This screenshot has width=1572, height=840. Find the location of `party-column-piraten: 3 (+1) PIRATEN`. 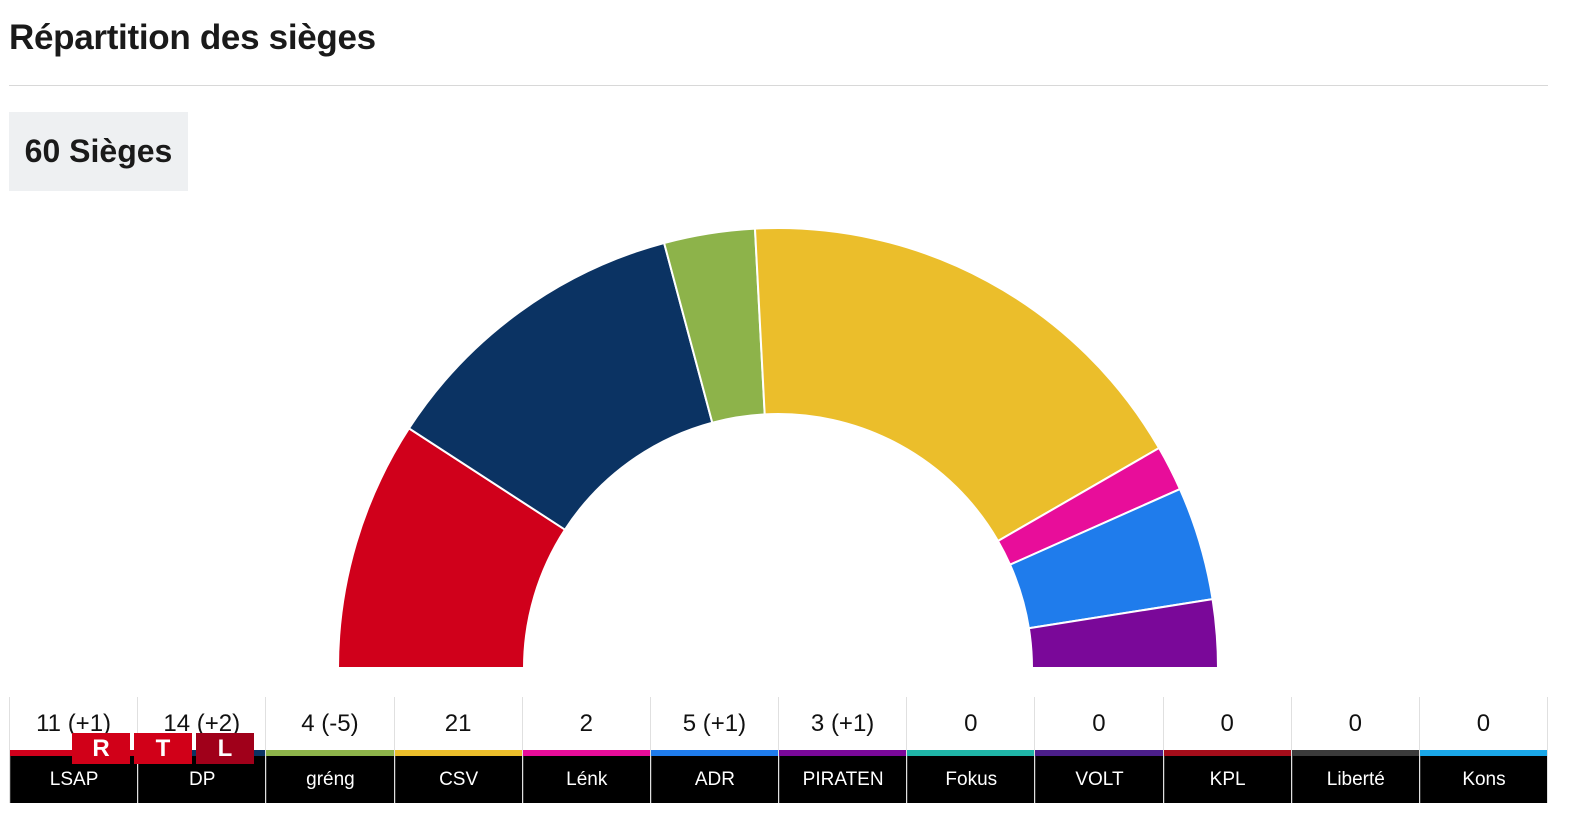

party-column-piraten: 3 (+1) PIRATEN is located at coordinates (842, 750).